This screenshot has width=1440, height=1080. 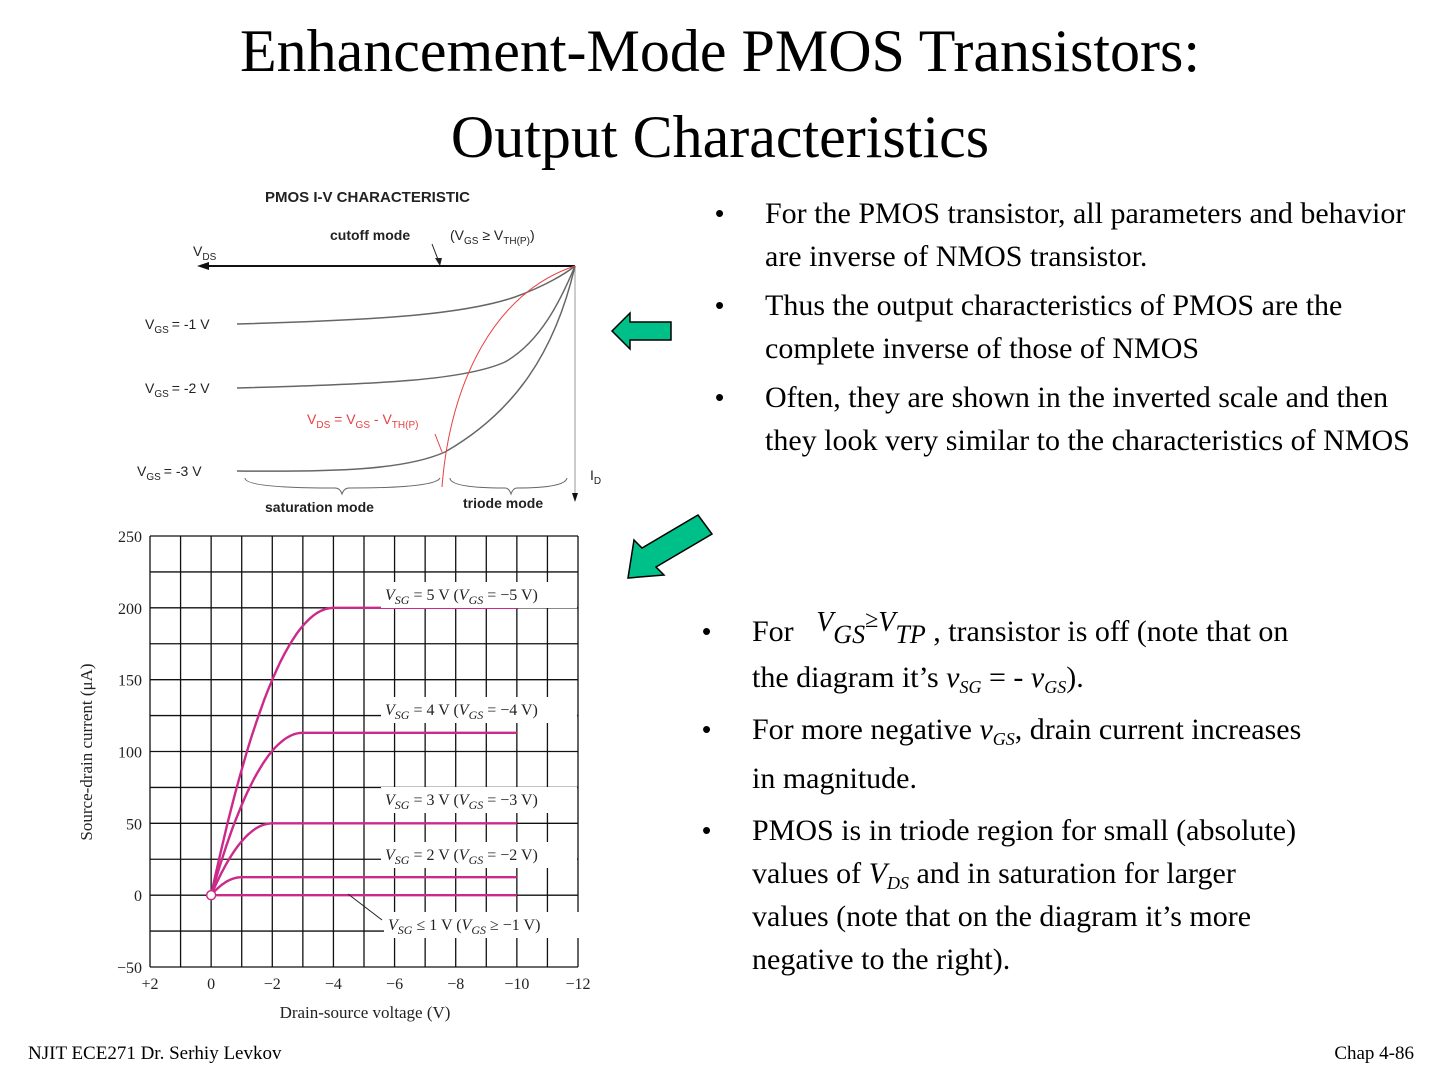 I want to click on chart-x-axis-label: Drain-source voltage (V), so click(x=365, y=1012).